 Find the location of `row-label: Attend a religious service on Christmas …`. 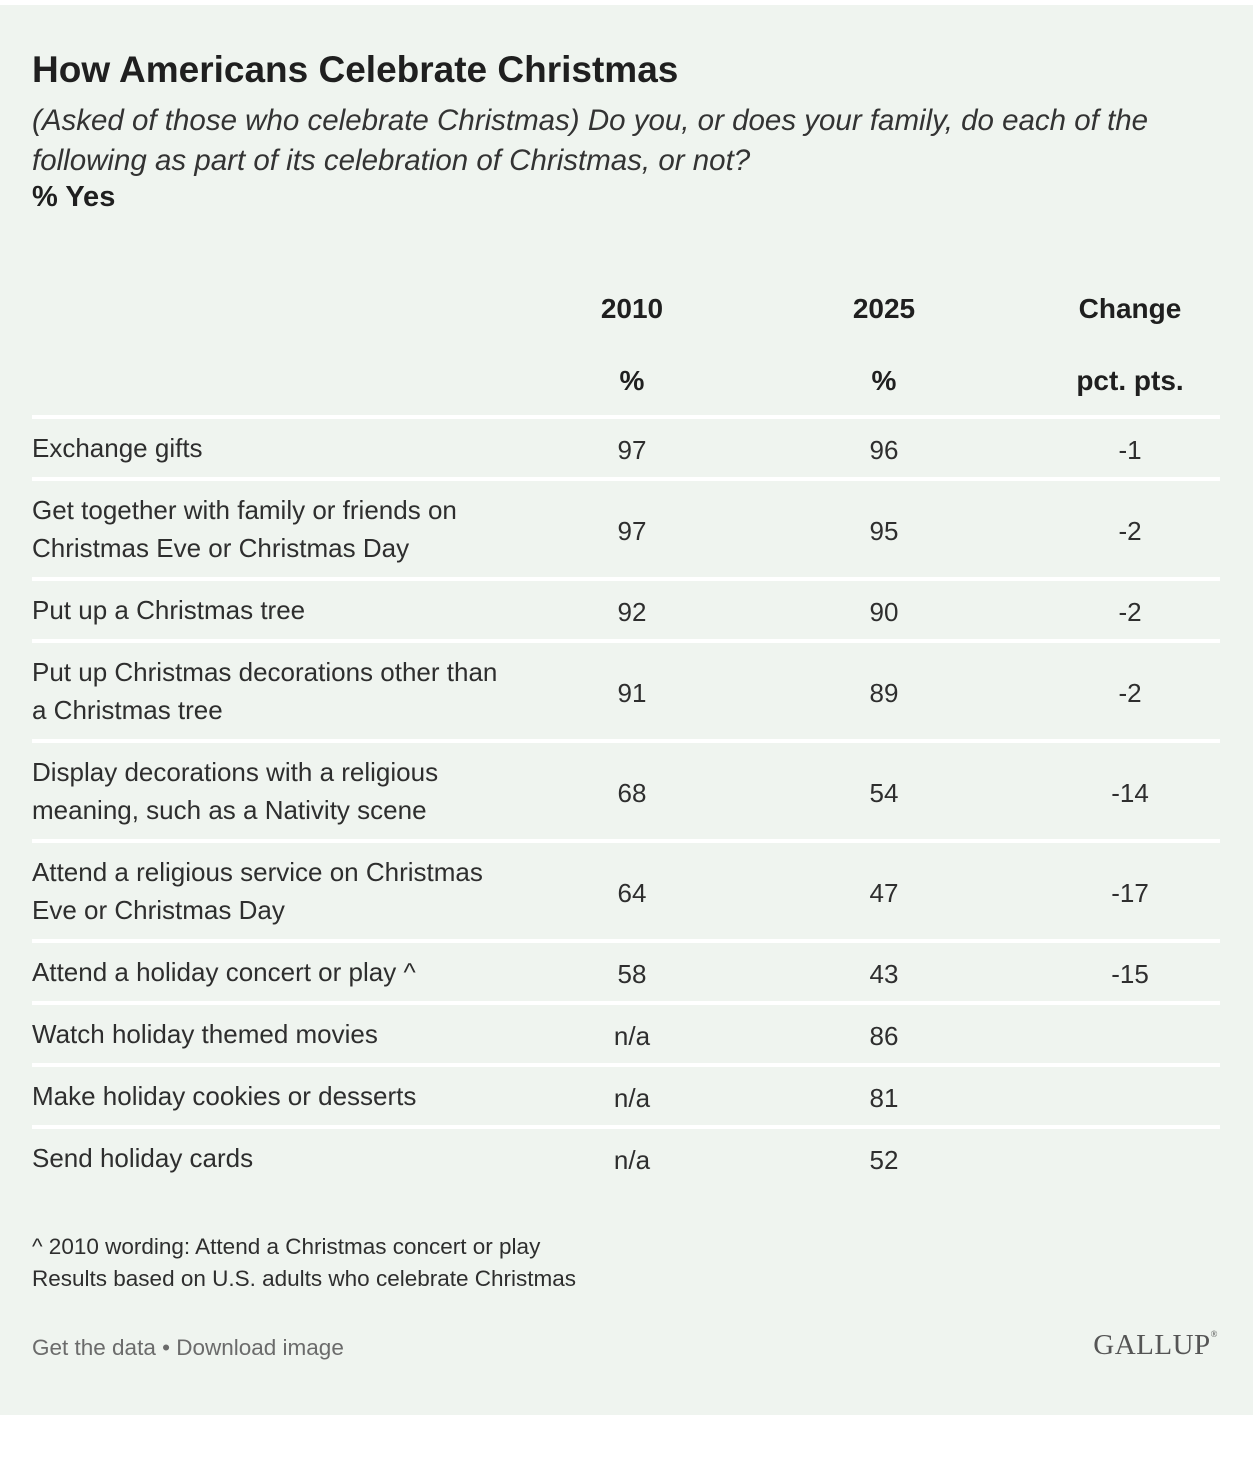

row-label: Attend a religious service on Christmas … is located at coordinates (257, 891).